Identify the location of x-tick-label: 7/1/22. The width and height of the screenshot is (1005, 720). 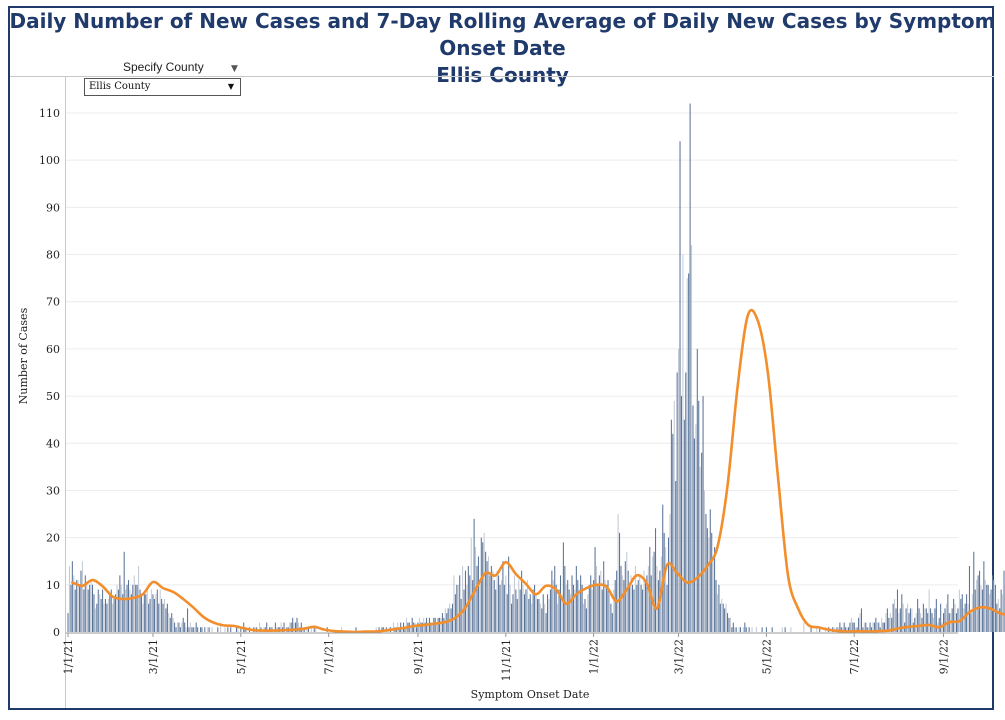
(854, 656).